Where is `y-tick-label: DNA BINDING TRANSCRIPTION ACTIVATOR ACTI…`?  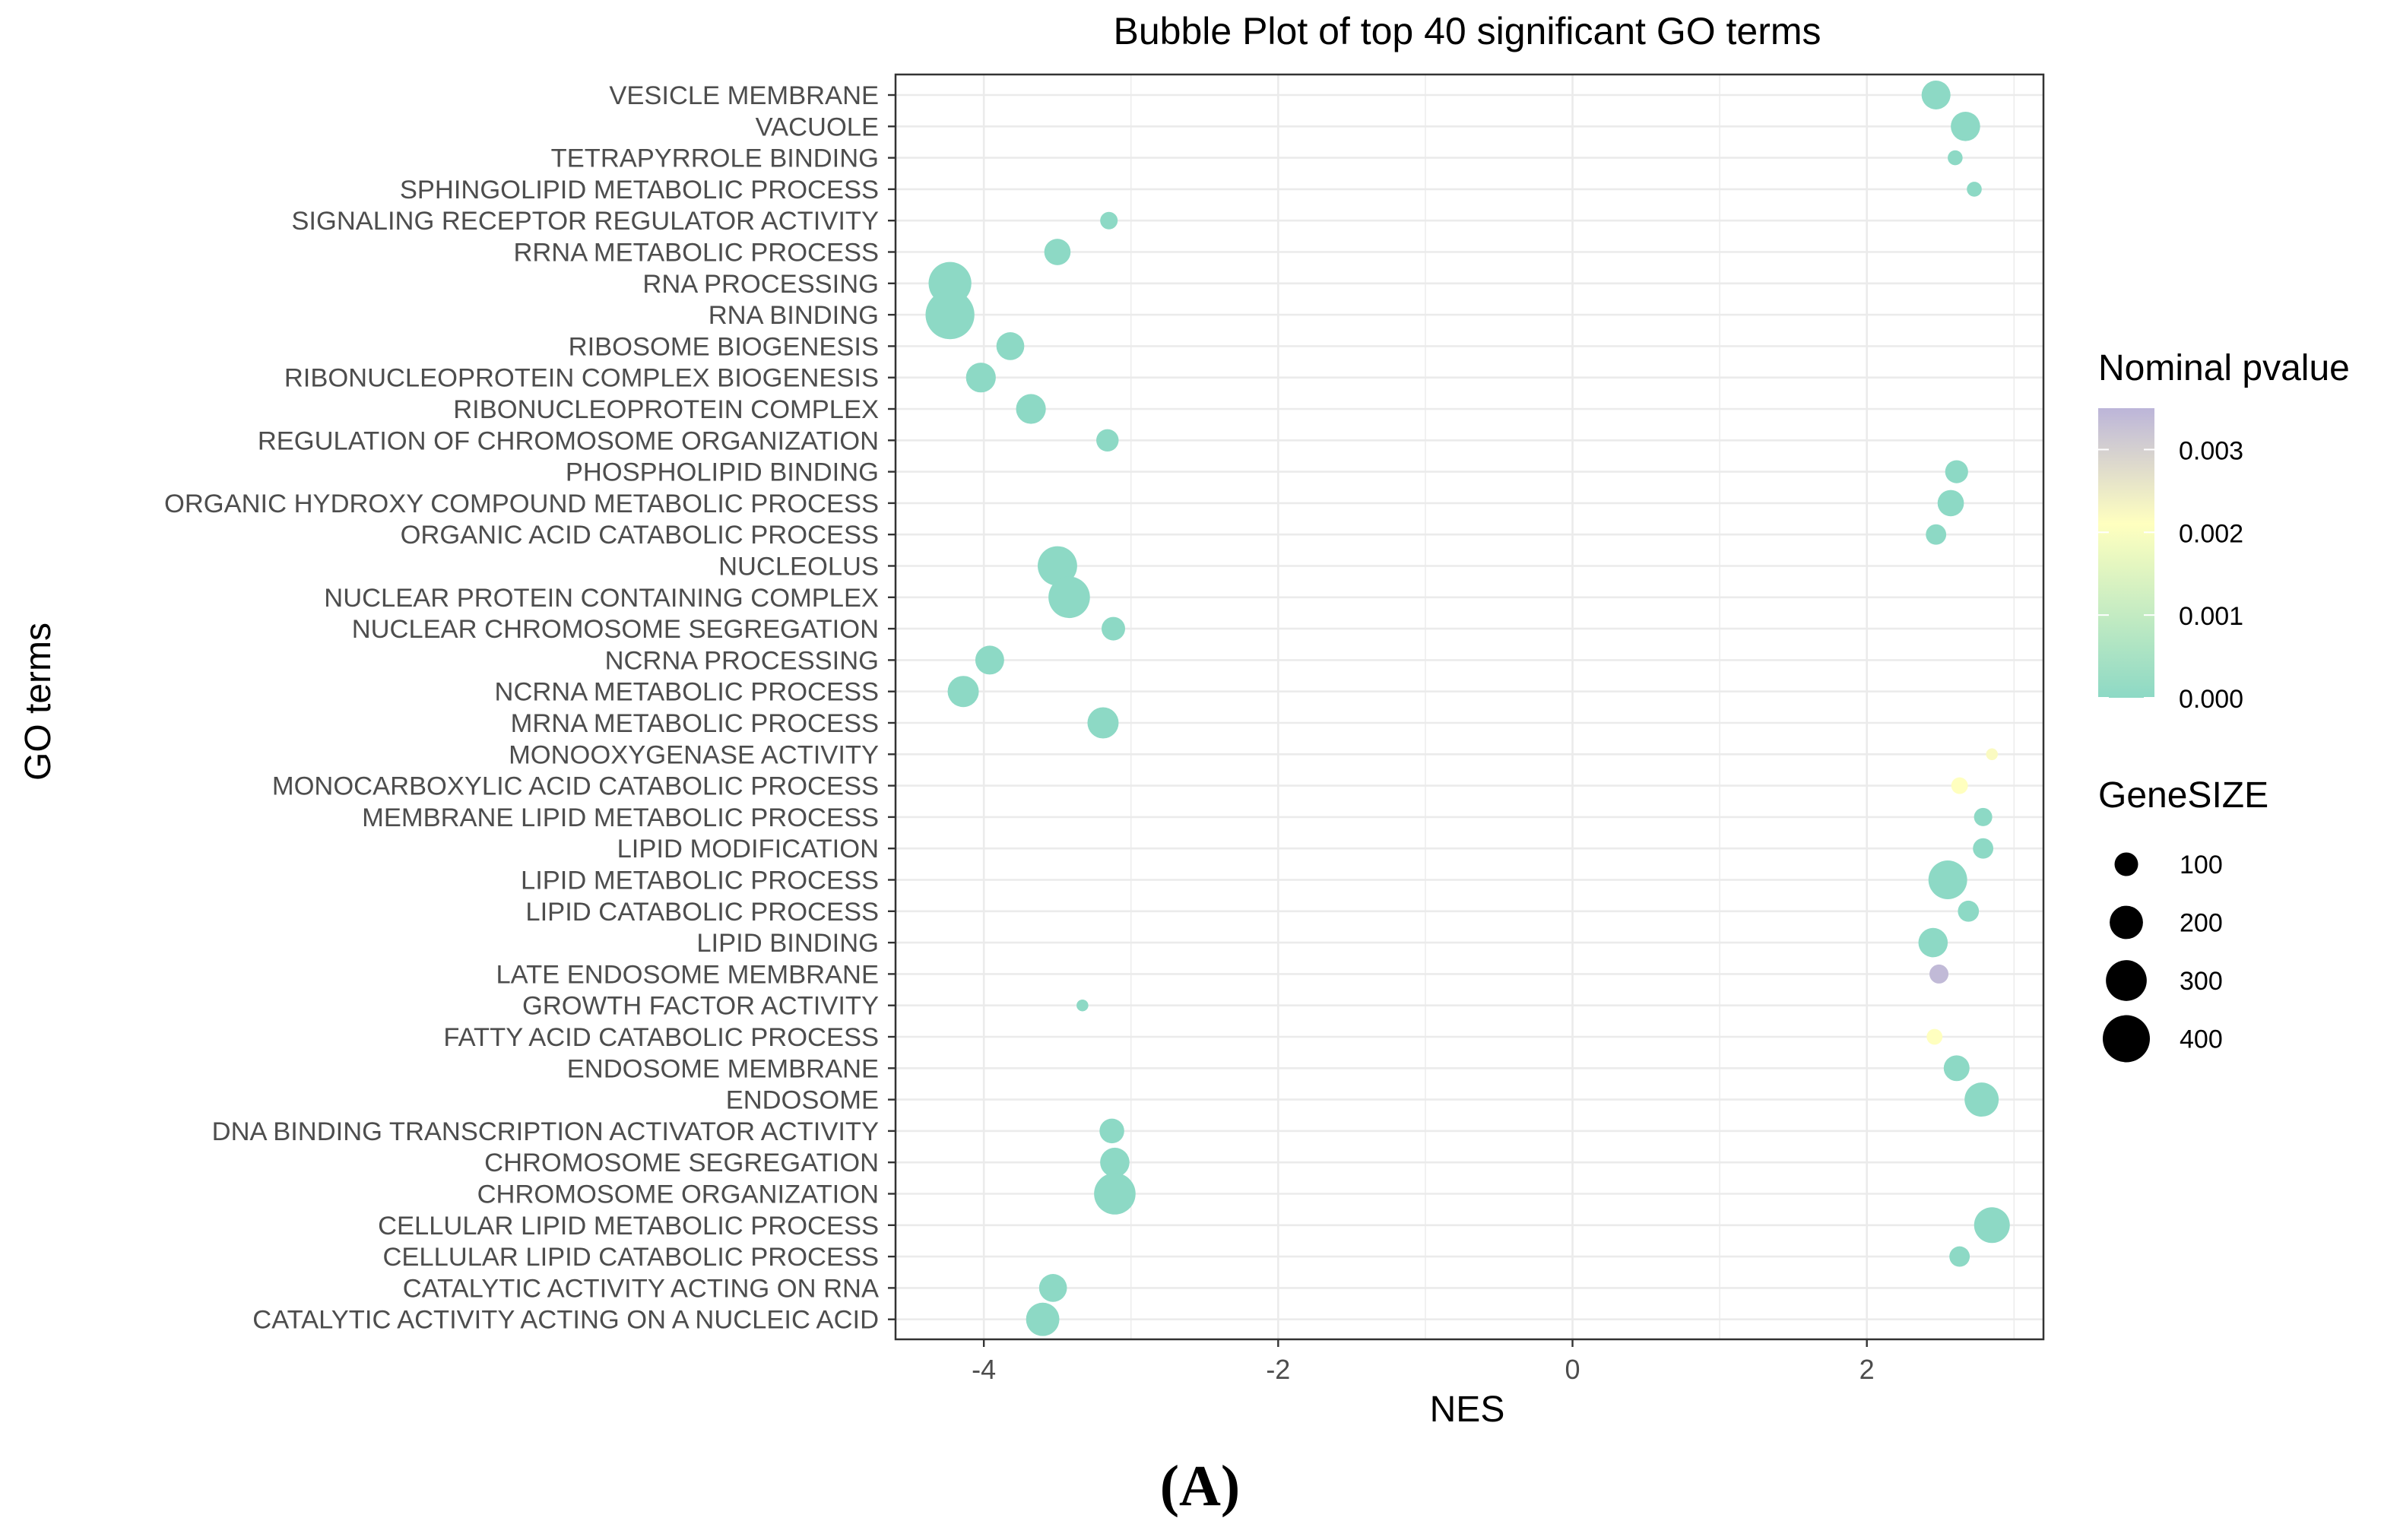 y-tick-label: DNA BINDING TRANSCRIPTION ACTIVATOR ACTI… is located at coordinates (545, 1131).